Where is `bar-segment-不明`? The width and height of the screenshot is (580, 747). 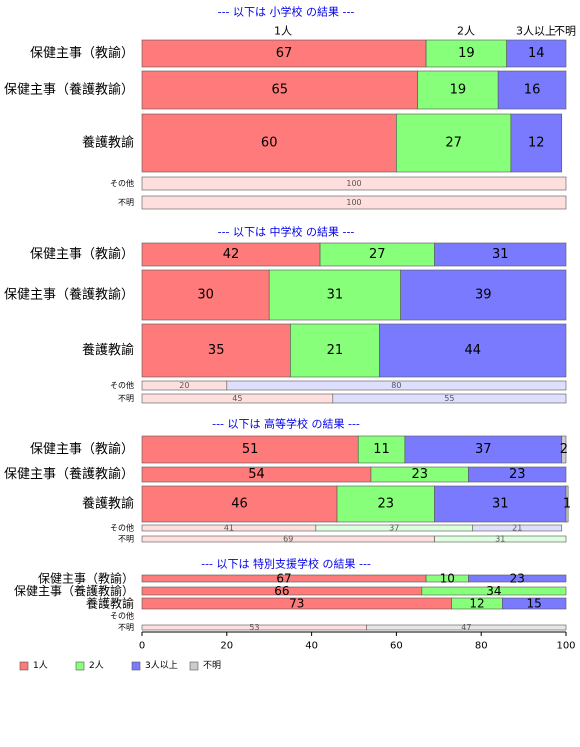 bar-segment-不明 is located at coordinates (564, 449).